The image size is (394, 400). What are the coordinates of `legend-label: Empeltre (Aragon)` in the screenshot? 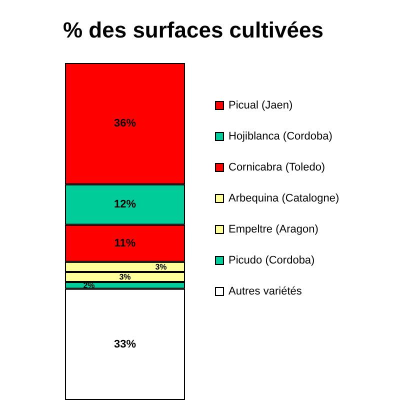 It's located at (273, 230).